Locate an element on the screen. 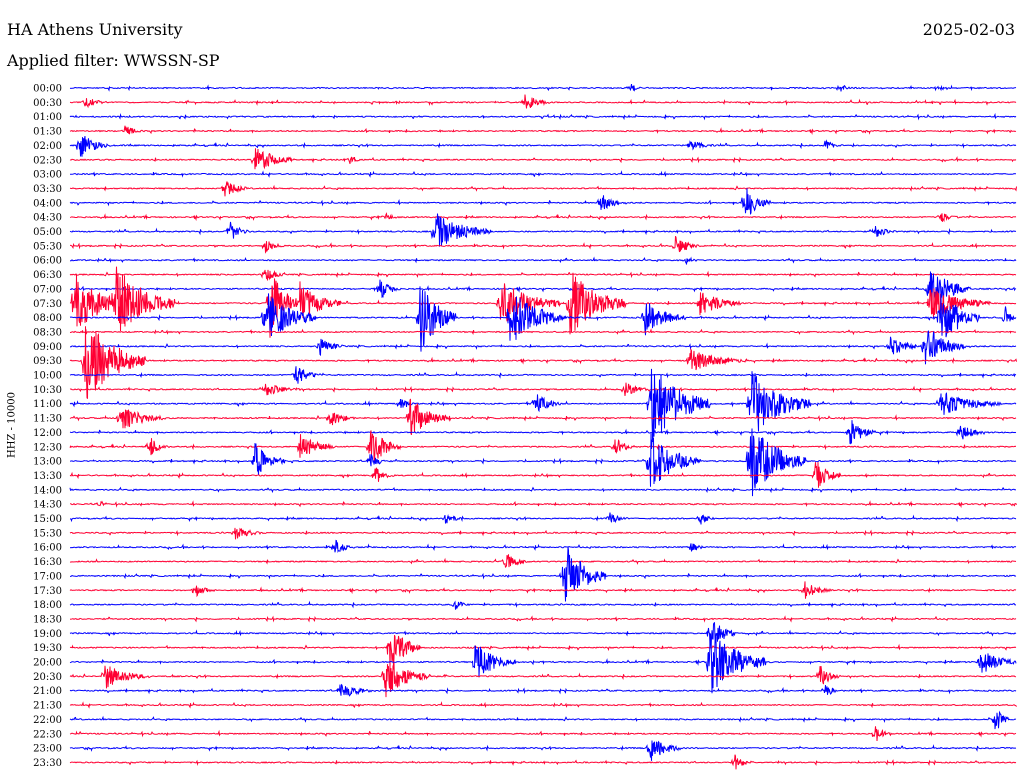 This screenshot has height=780, width=1024. tick-label-row: 14:30 is located at coordinates (47, 505).